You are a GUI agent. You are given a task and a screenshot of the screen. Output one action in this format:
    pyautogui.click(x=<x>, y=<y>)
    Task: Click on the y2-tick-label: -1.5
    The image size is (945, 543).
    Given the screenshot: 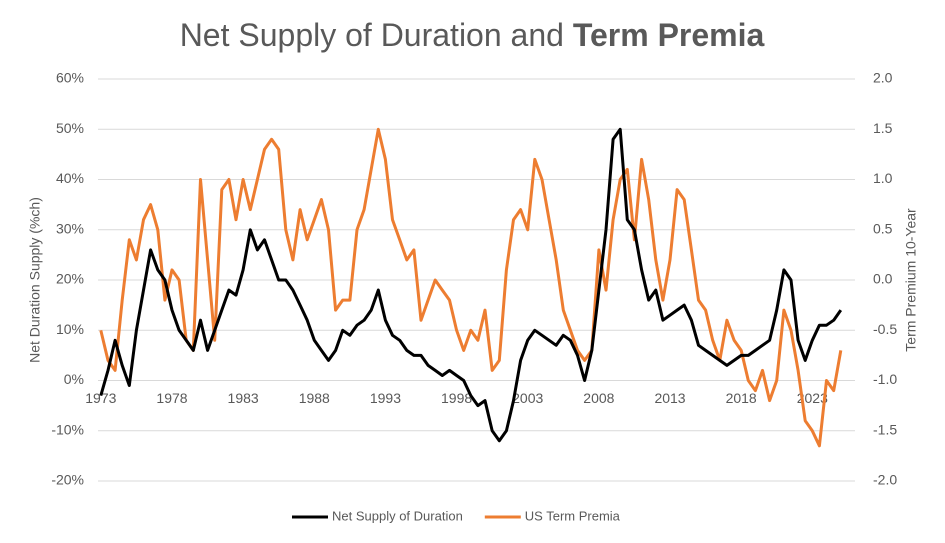 What is the action you would take?
    pyautogui.click(x=885, y=429)
    